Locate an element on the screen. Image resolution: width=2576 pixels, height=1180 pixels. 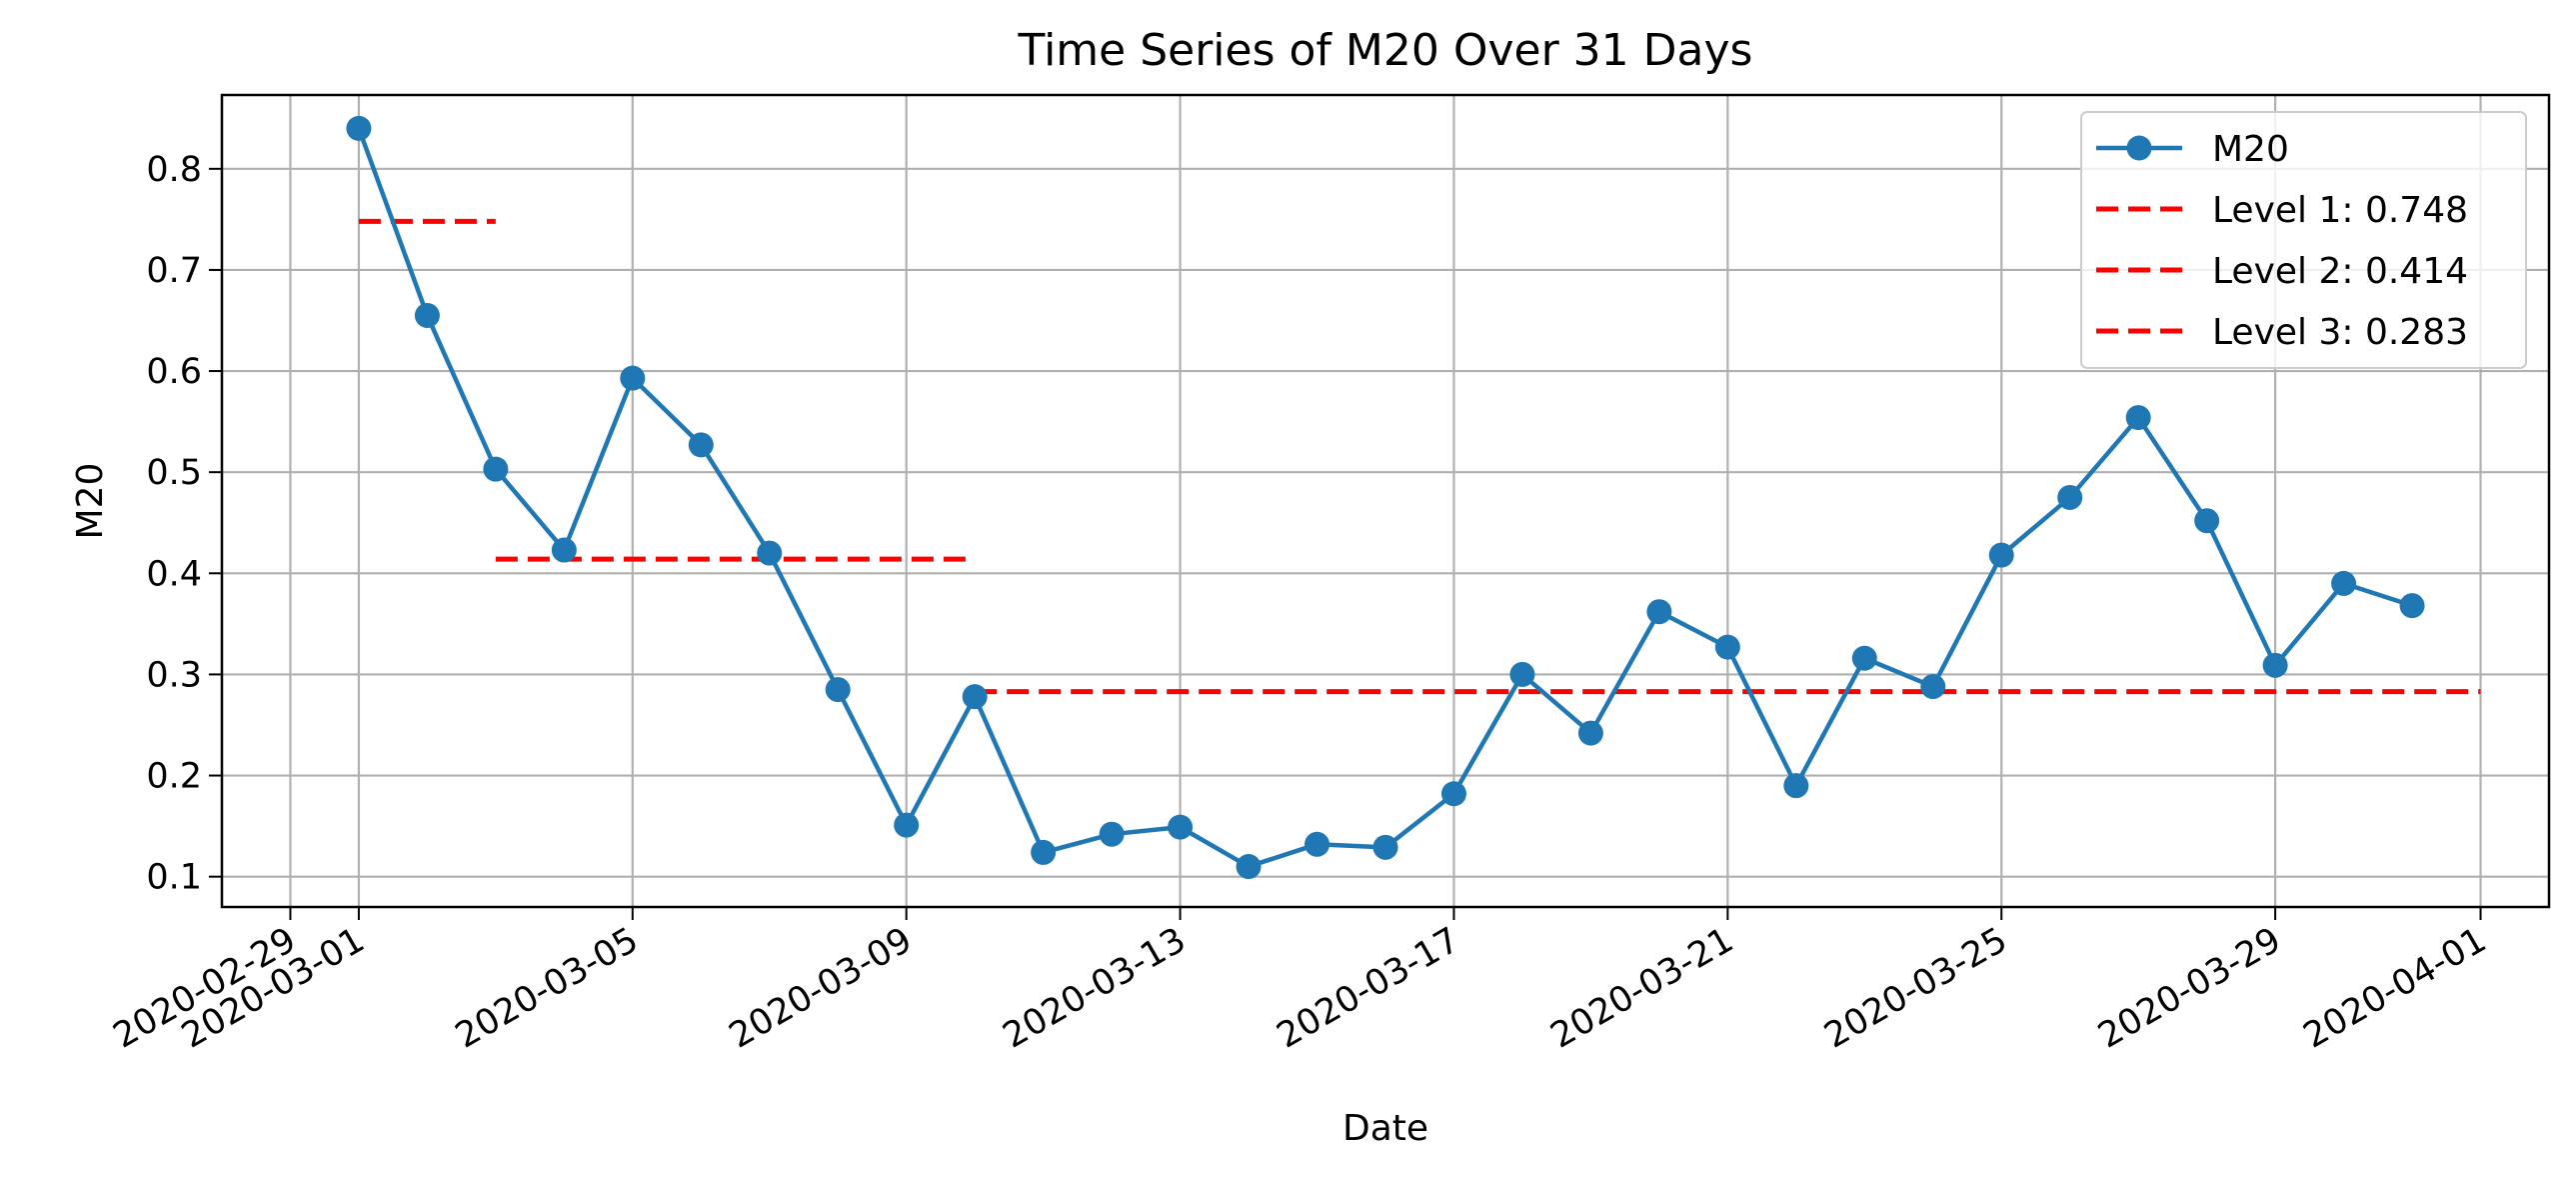
y-tick-label: 0.8 is located at coordinates (174, 170).